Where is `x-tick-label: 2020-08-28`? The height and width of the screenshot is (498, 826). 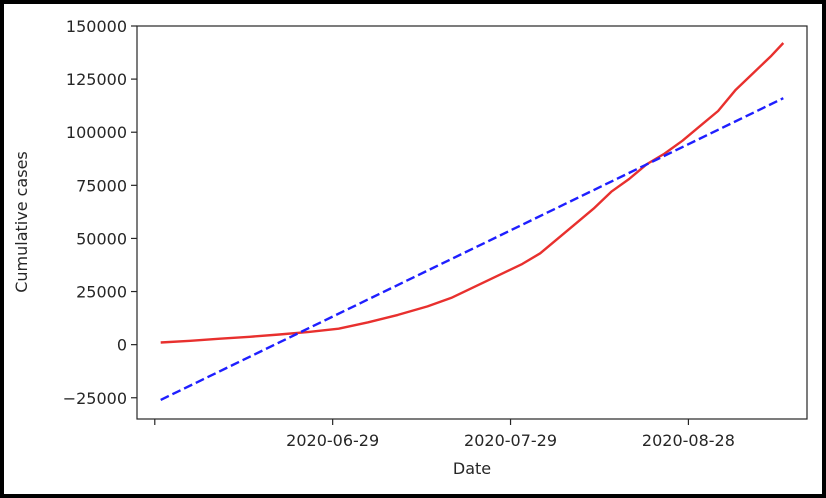 x-tick-label: 2020-08-28 is located at coordinates (688, 440).